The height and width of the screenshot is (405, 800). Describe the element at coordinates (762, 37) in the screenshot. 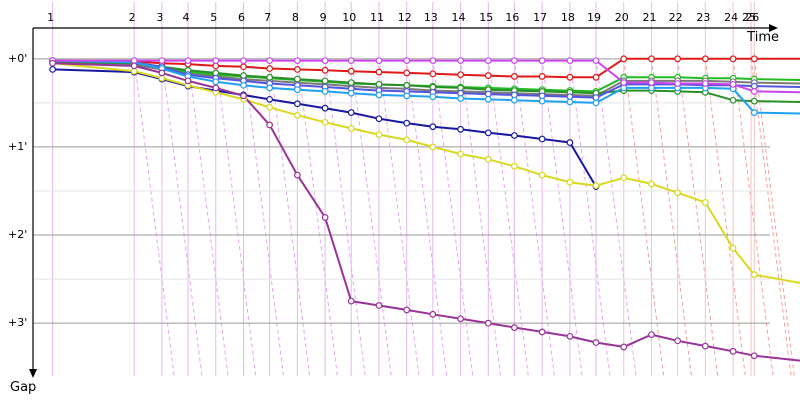

I see `x-axis-title: Time` at that location.